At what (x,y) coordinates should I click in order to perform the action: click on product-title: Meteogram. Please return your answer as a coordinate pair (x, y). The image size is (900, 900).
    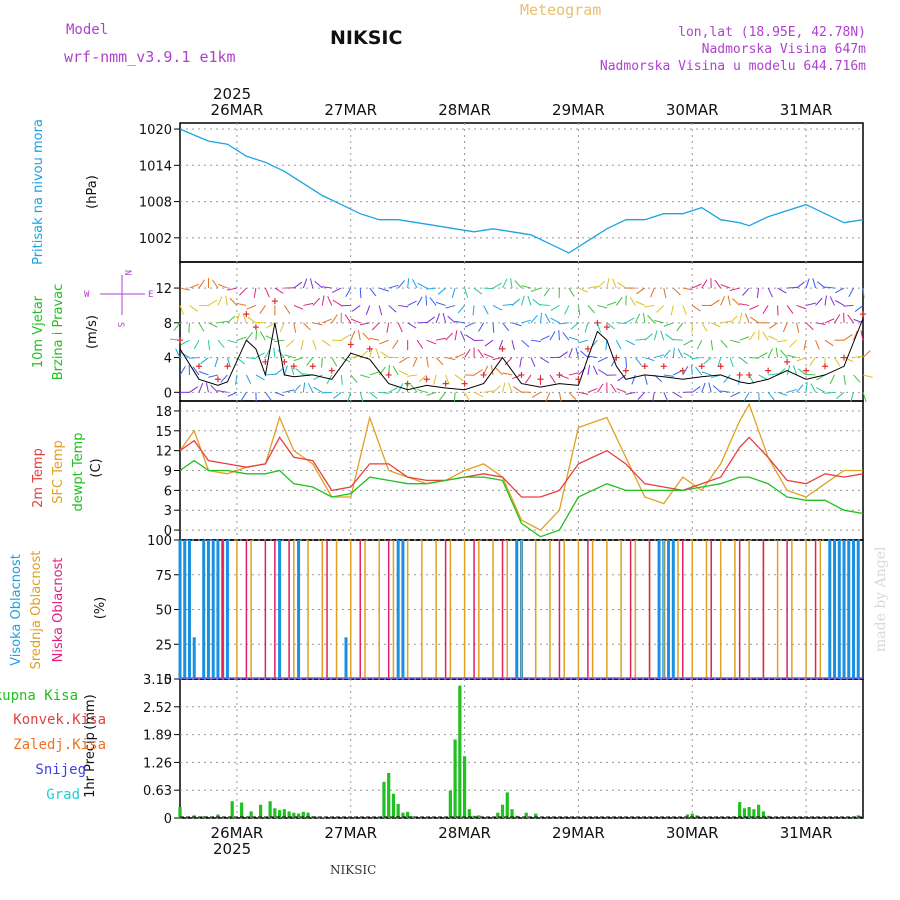
    Looking at the image, I should click on (560, 10).